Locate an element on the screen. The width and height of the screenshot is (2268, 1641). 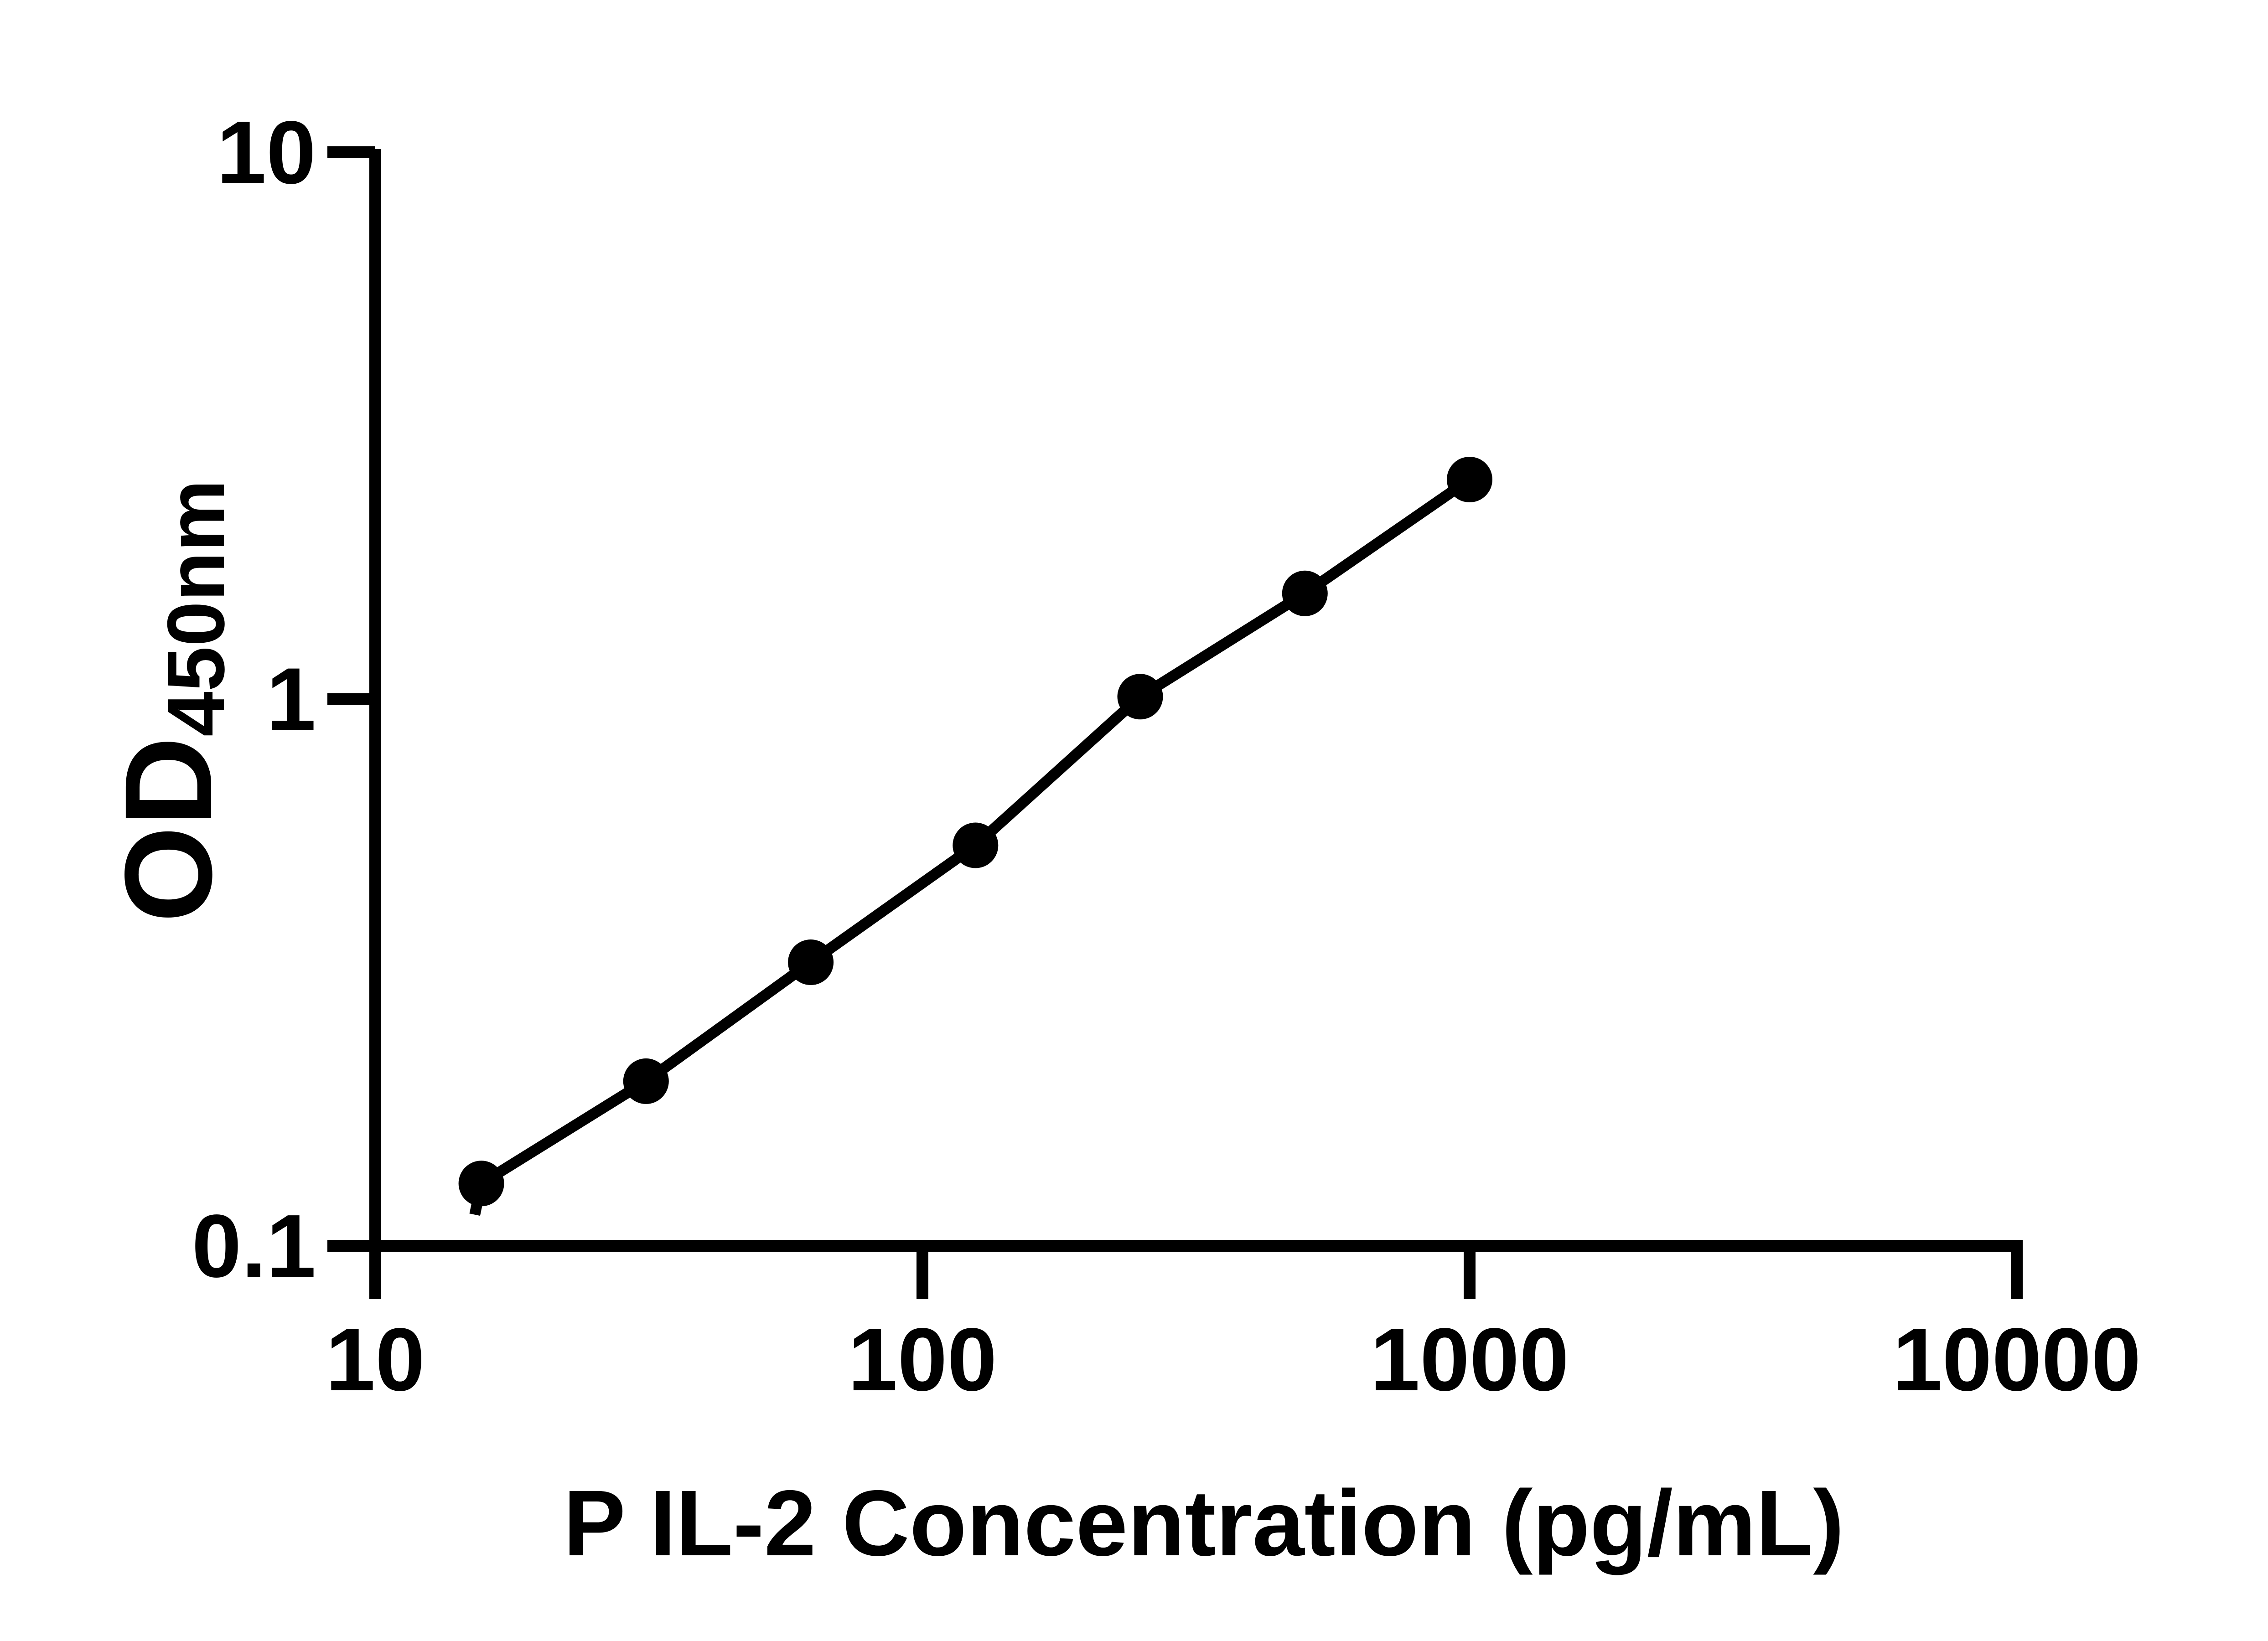
y-axis-title: OD450nm is located at coordinates (170, 701).